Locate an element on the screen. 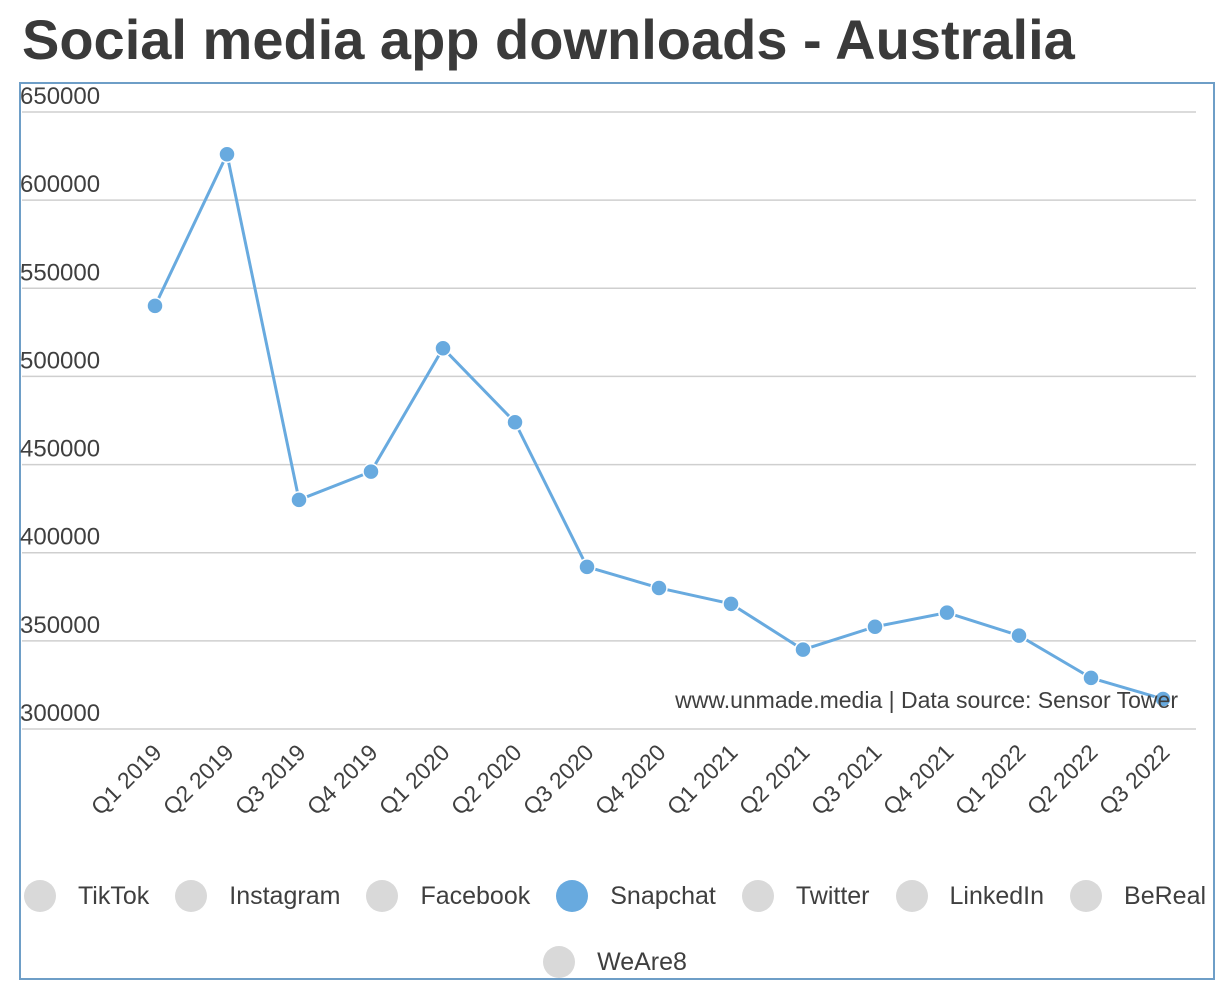 This screenshot has height=998, width=1230. page-title: Social media app downloads - Australia is located at coordinates (548, 39).